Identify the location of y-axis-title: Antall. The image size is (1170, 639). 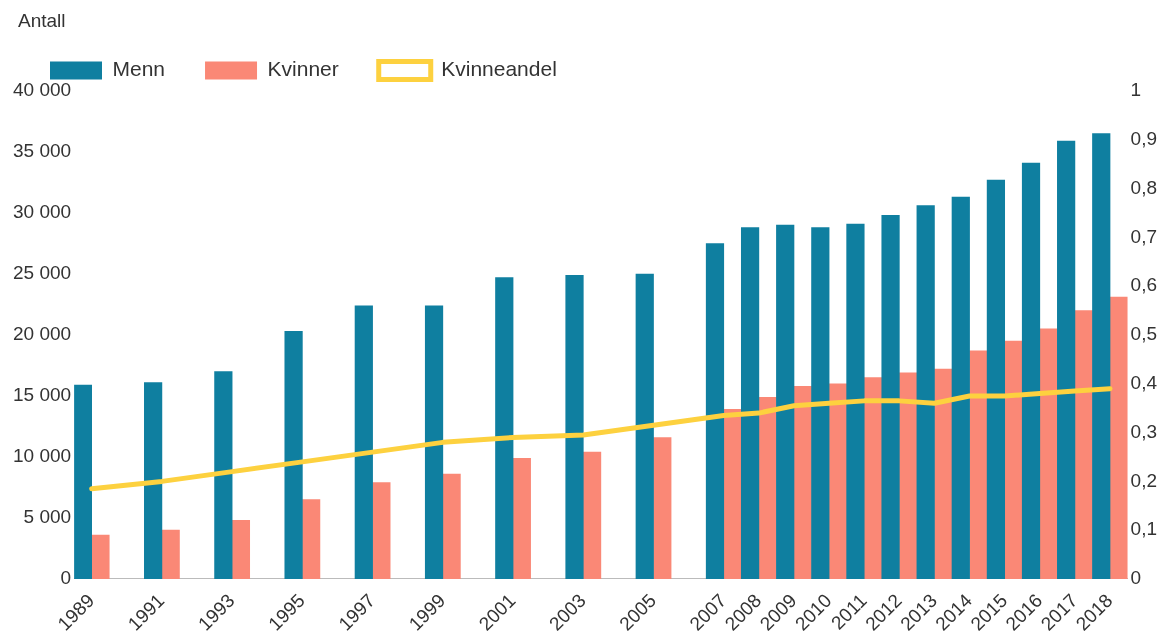
(42, 20).